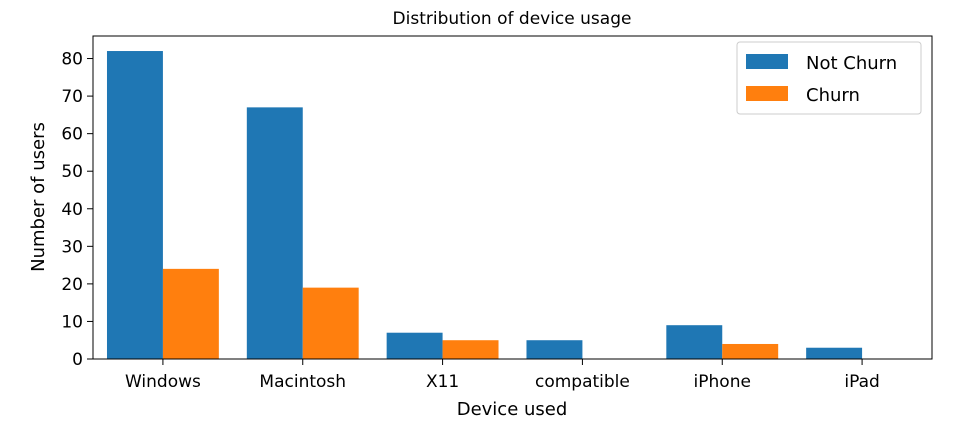  Describe the element at coordinates (833, 95) in the screenshot. I see `legend-label-churn: Churn` at that location.